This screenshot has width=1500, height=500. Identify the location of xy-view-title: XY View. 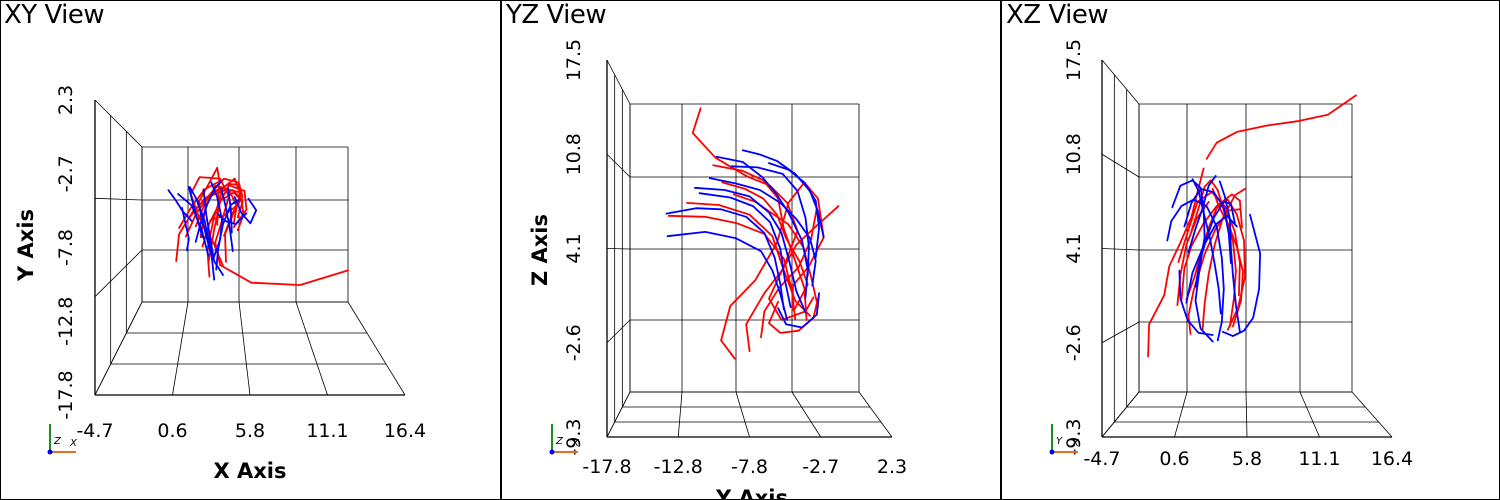
(54, 15).